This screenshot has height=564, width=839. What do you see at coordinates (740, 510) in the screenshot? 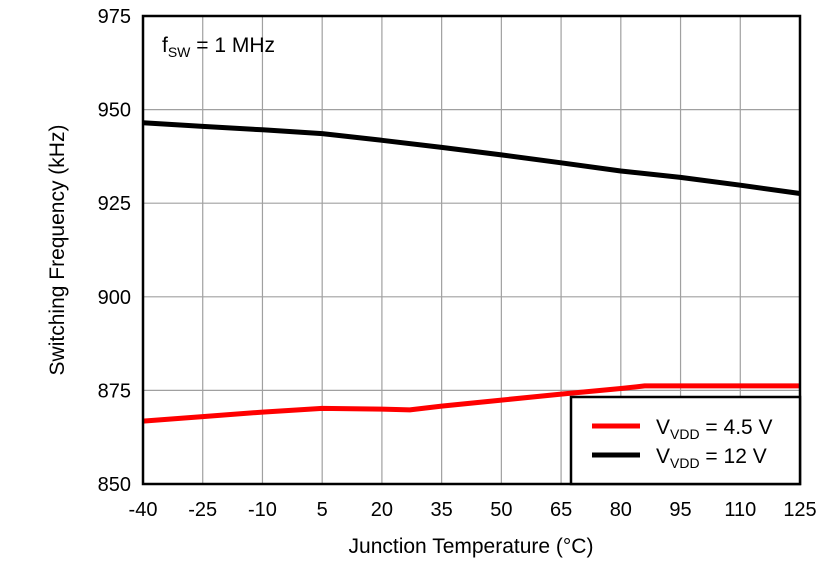
I see `x-tick-label: 110` at bounding box center [740, 510].